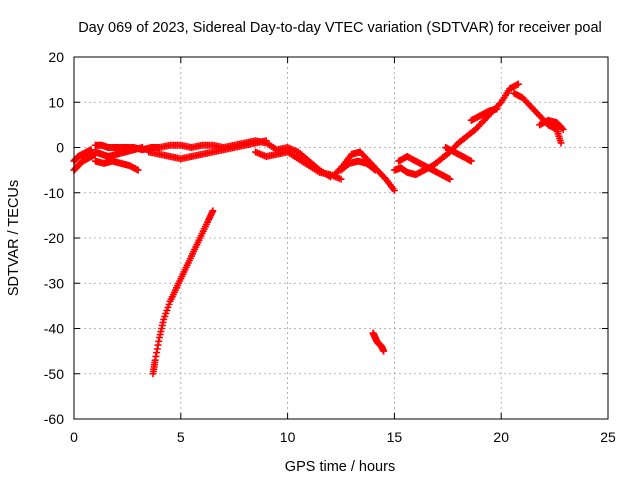 This screenshot has height=480, width=640. Describe the element at coordinates (54, 283) in the screenshot. I see `y-tick-label: -30` at that location.